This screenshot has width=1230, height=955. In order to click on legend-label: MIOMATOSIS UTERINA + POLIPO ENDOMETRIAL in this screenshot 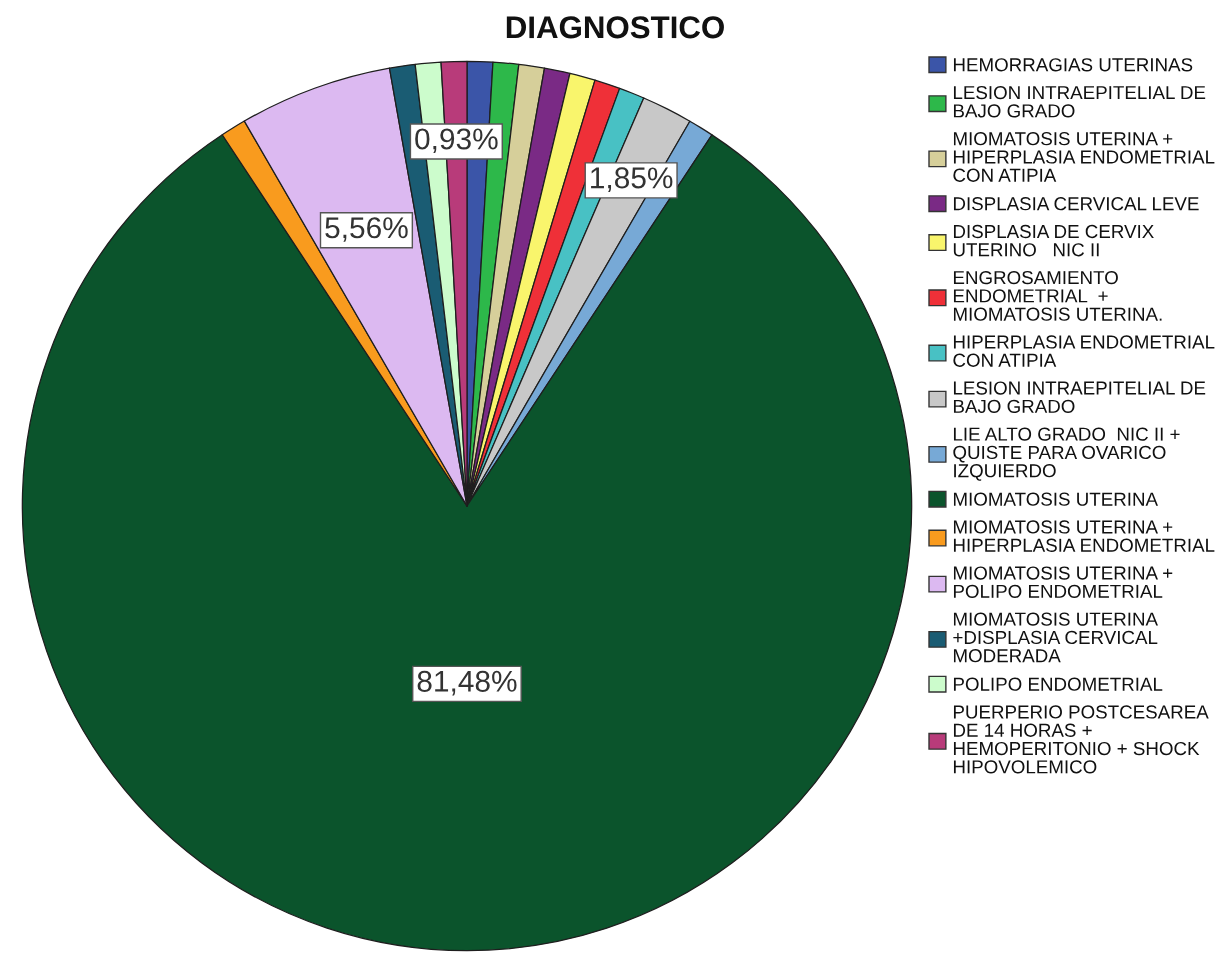, I will do `click(1063, 582)`.